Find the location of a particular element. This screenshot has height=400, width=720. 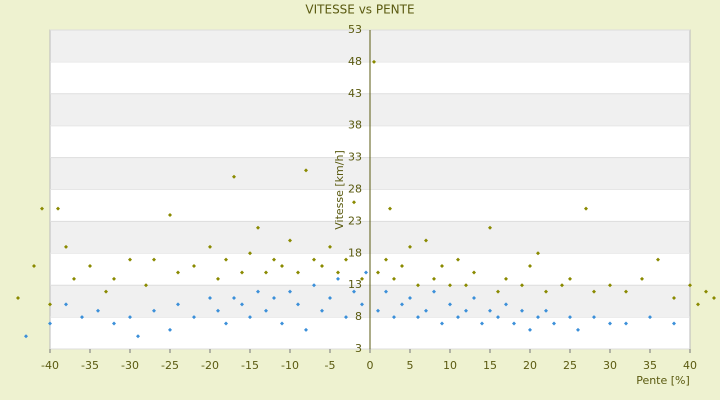

y-tick-label: 53 is located at coordinates (355, 29).